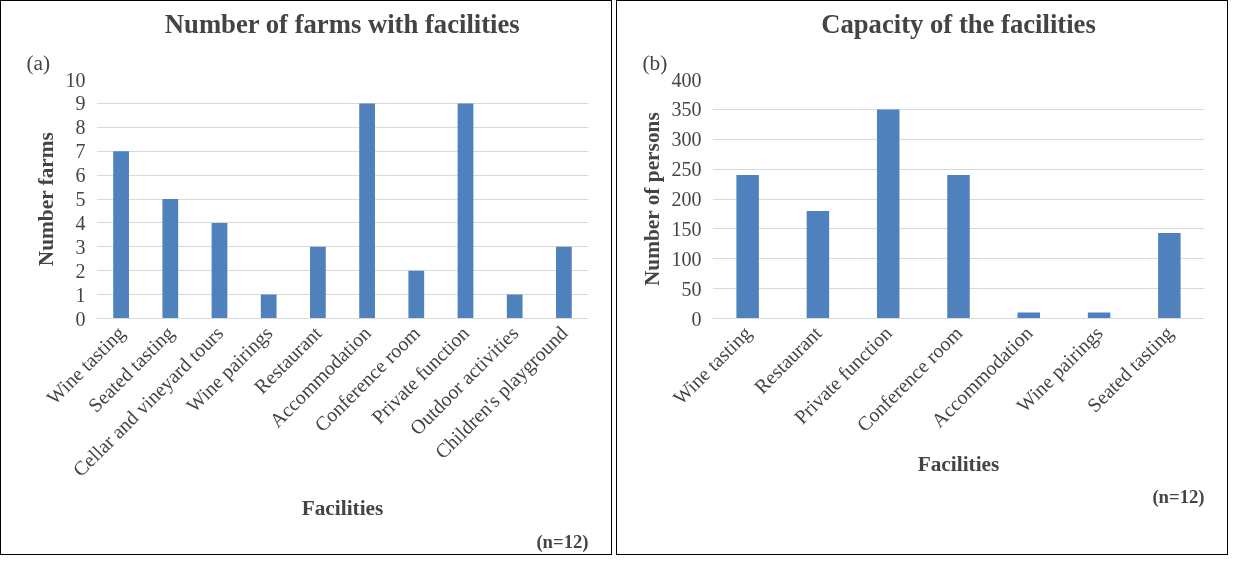 The height and width of the screenshot is (565, 1248). I want to click on y-tick-label: 200, so click(686, 199).